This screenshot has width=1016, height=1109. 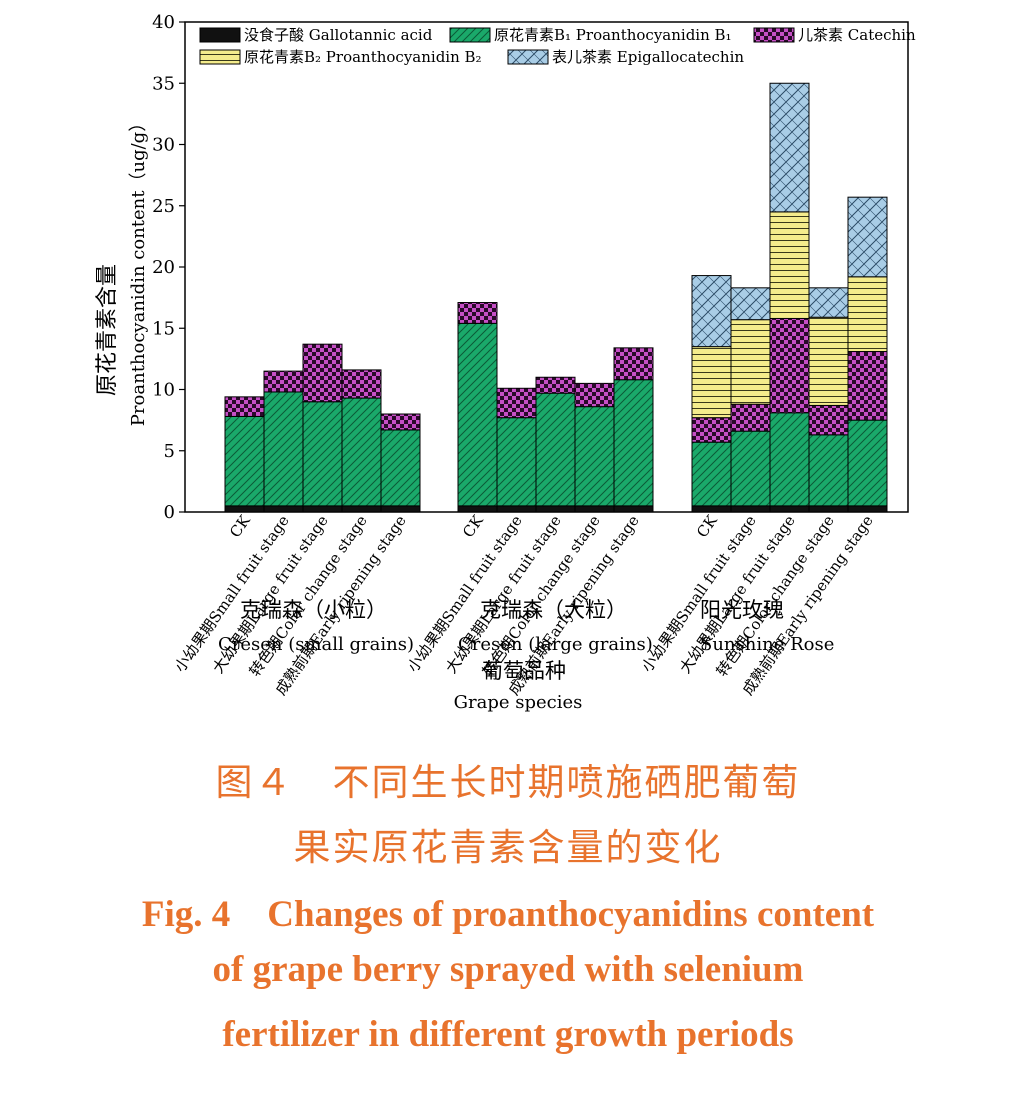 I want to click on y-tick-label: 0, so click(x=169, y=512).